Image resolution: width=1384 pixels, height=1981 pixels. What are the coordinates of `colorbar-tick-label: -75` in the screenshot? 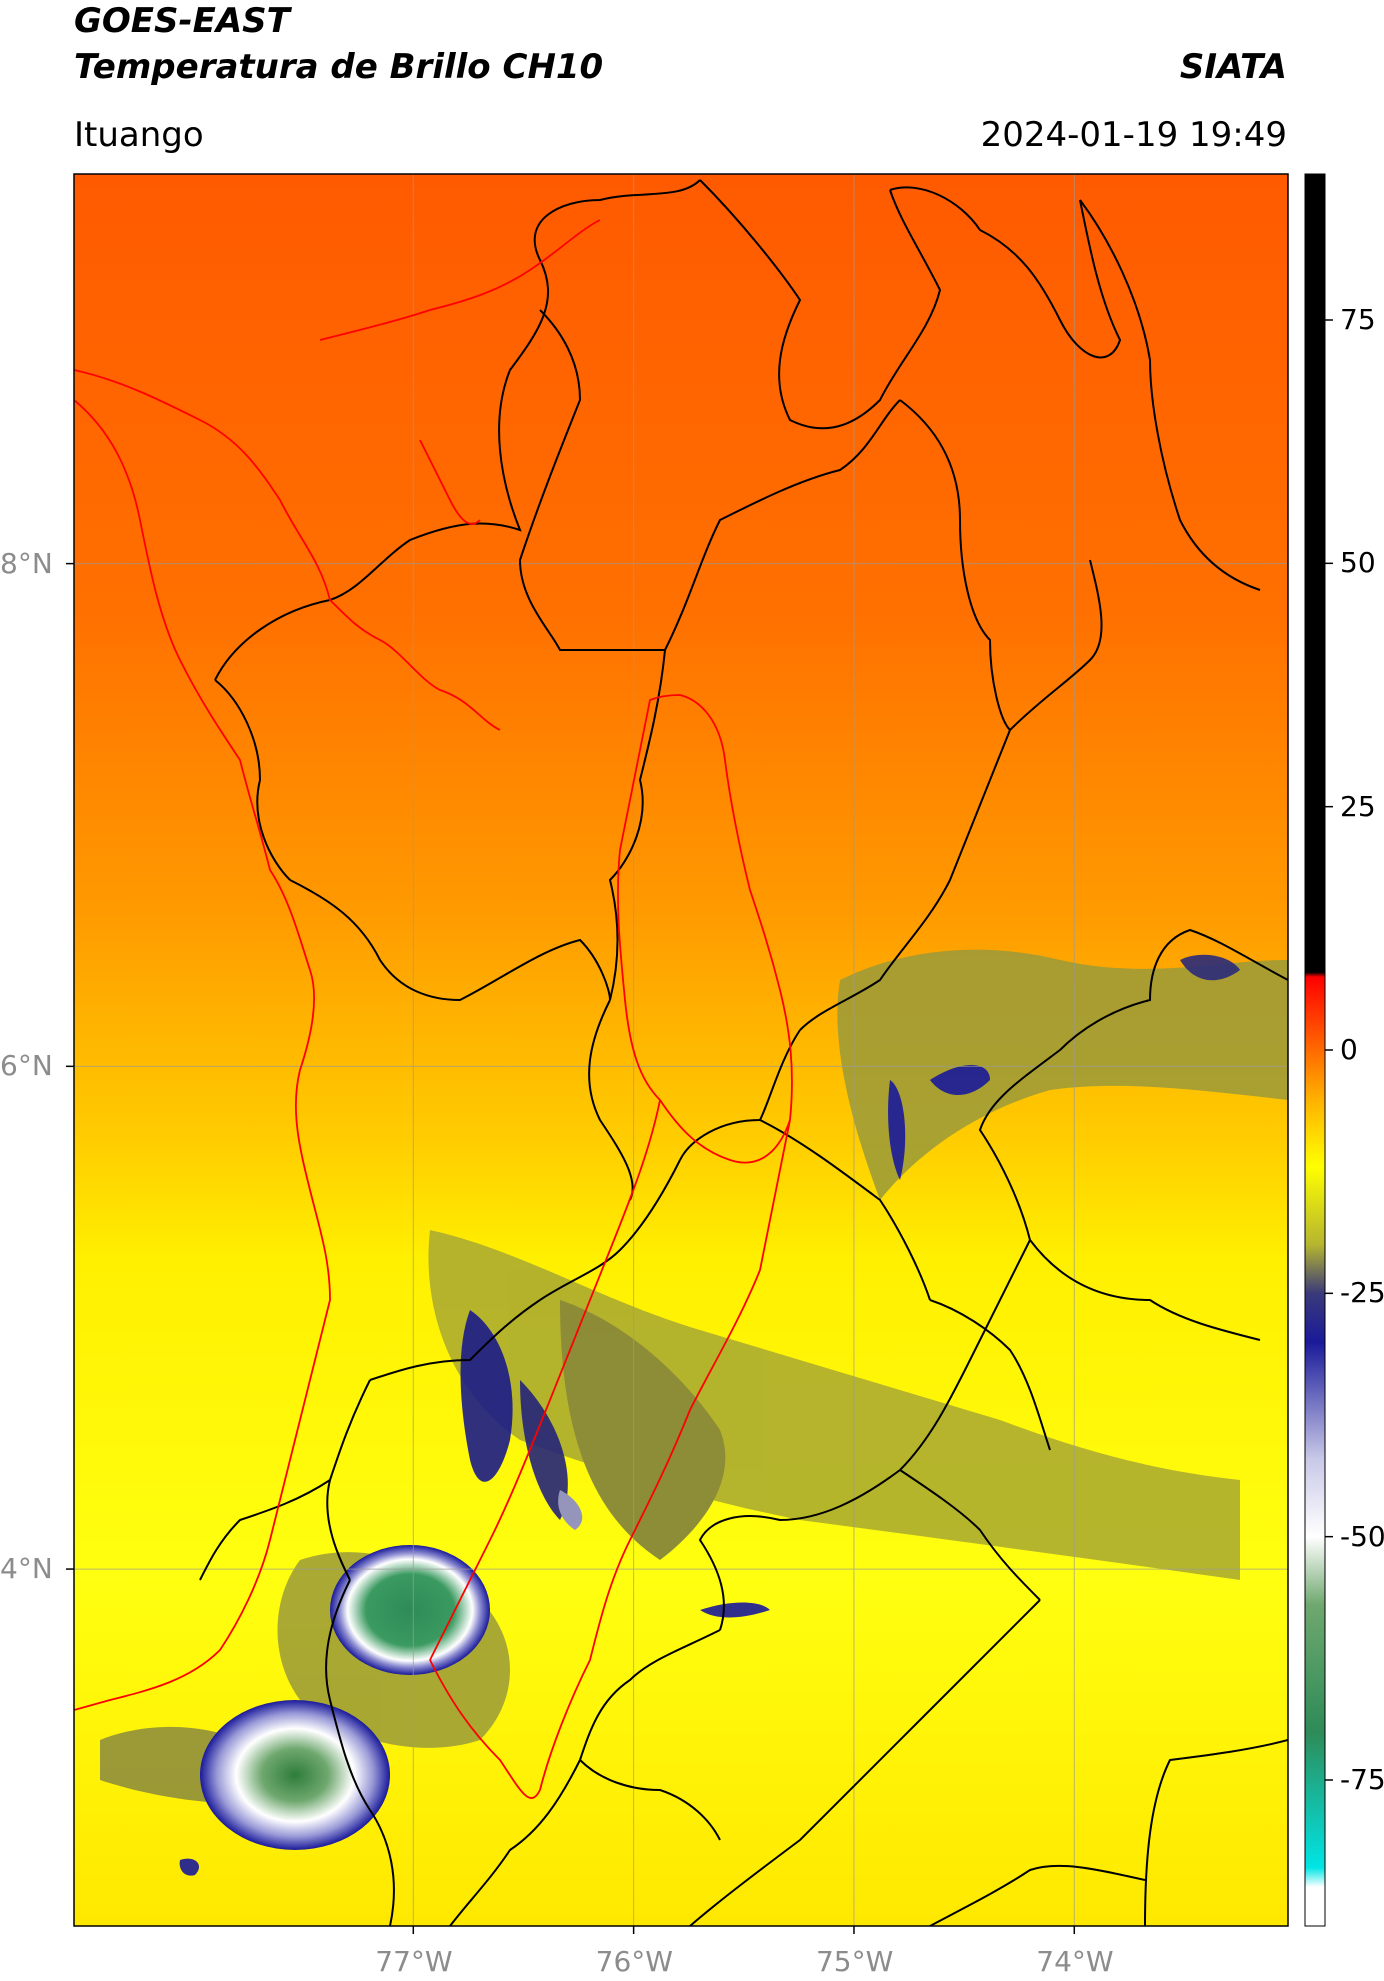 It's located at (1362, 1779).